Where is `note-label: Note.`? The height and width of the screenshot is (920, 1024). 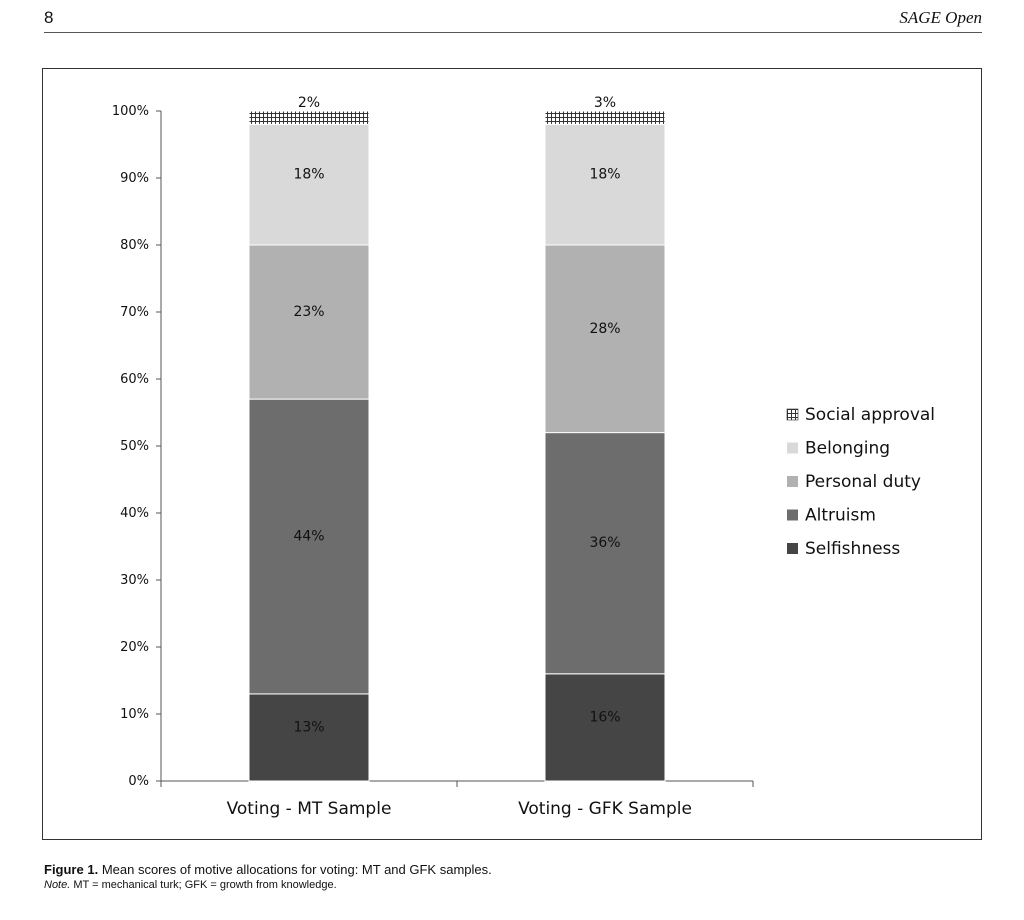
note-label: Note. is located at coordinates (57, 885).